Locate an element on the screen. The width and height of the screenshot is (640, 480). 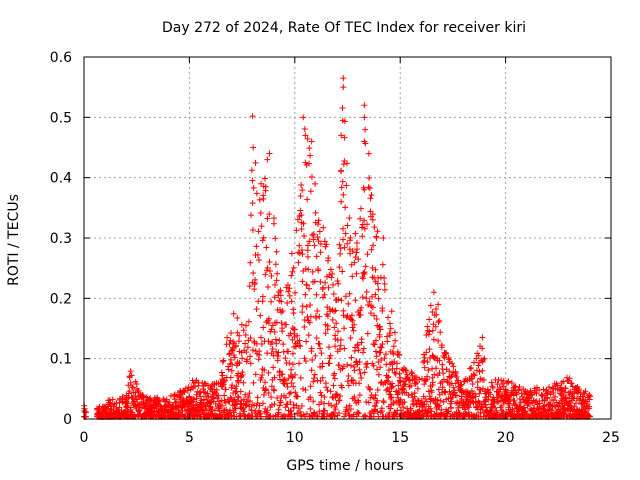
y-tick-label: 0.5 is located at coordinates (61, 118).